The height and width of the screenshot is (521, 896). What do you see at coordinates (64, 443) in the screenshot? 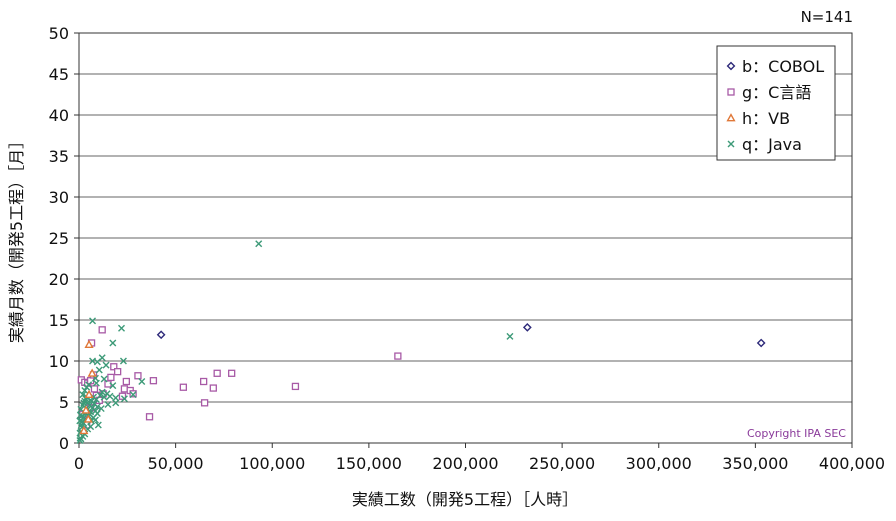
I see `y-tick-label: 0` at bounding box center [64, 443].